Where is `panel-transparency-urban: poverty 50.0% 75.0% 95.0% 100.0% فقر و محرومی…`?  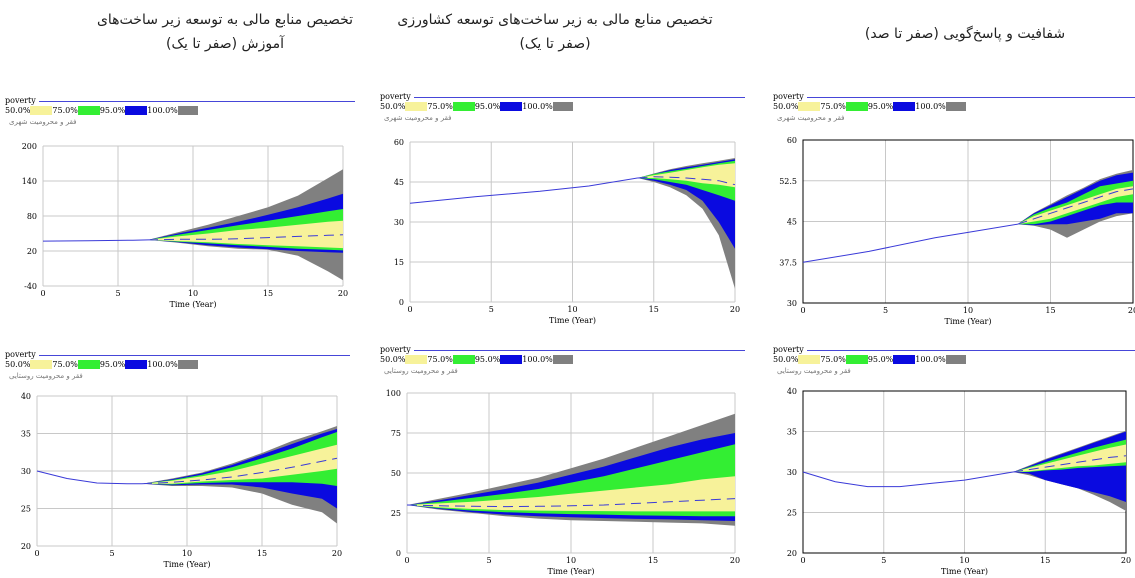 panel-transparency-urban: poverty 50.0% 75.0% 95.0% 100.0% فقر و محرومی… is located at coordinates (954, 210).